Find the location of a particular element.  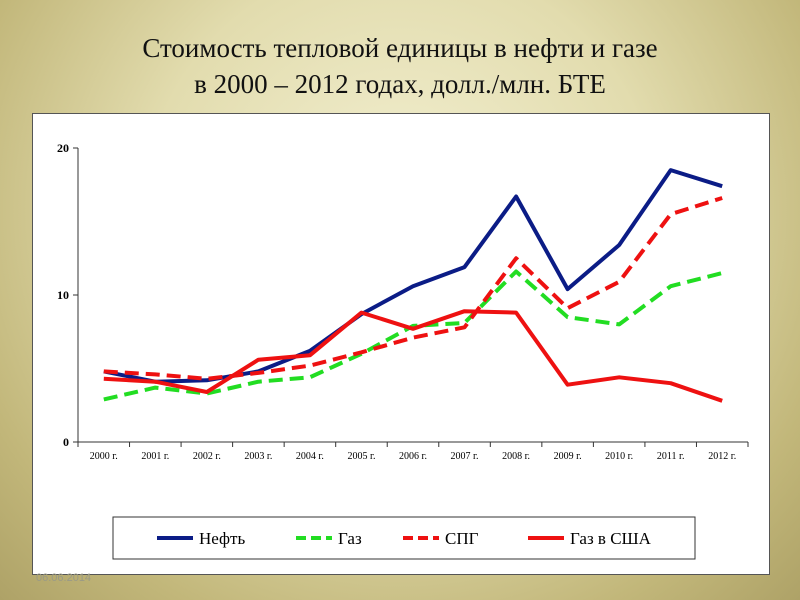

legend is located at coordinates (404, 538).